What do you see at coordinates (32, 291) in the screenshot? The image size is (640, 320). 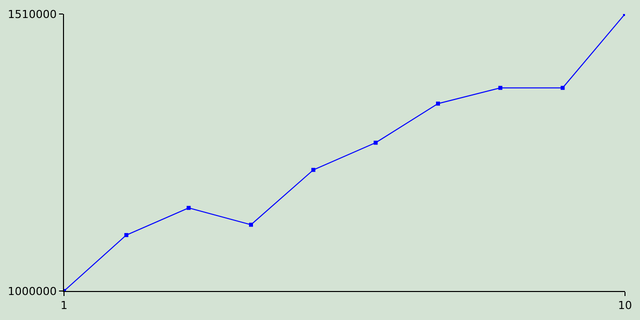 I see `y-tick-label: 1000000` at bounding box center [32, 291].